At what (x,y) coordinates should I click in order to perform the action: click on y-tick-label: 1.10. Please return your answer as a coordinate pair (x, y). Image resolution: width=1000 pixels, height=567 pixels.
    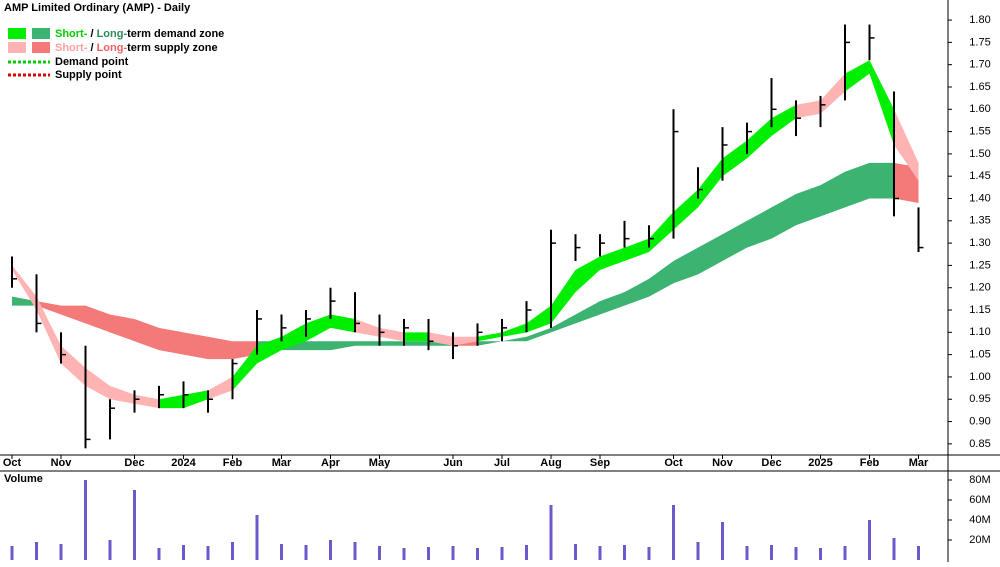
    Looking at the image, I should click on (979, 332).